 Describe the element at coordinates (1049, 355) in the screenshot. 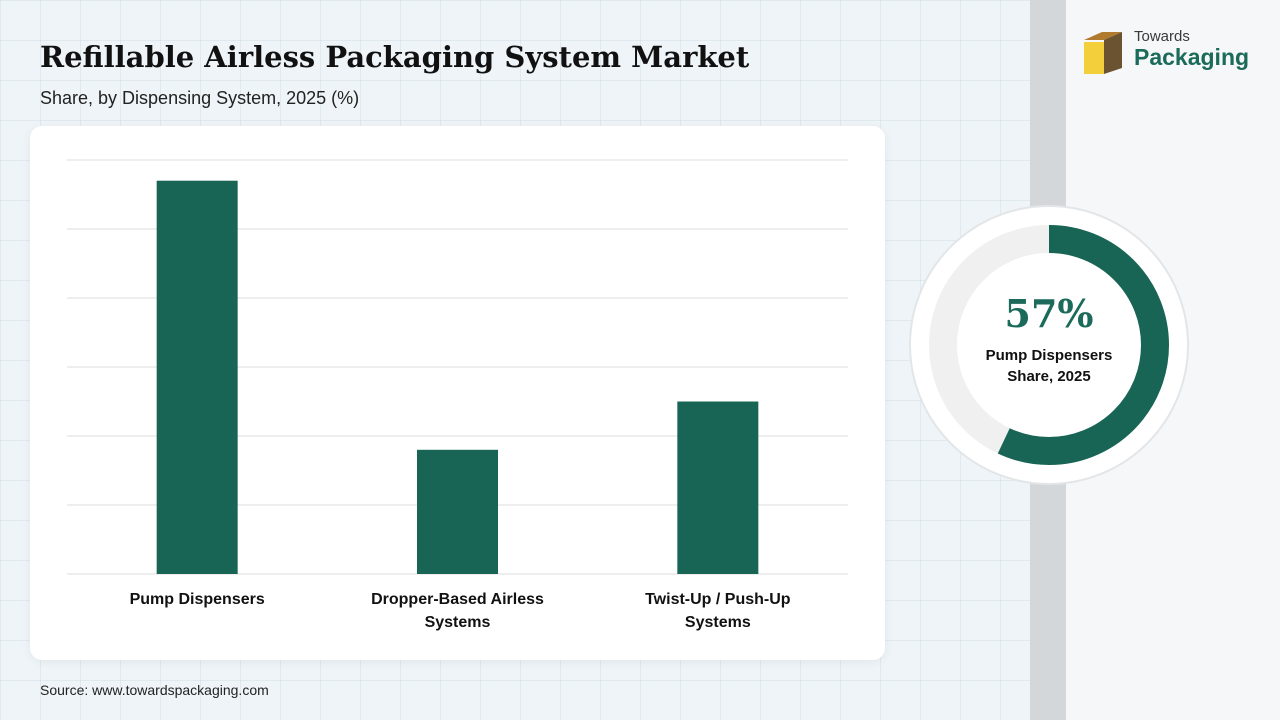

I see `donut-label-line1: Pump Dispensers` at that location.